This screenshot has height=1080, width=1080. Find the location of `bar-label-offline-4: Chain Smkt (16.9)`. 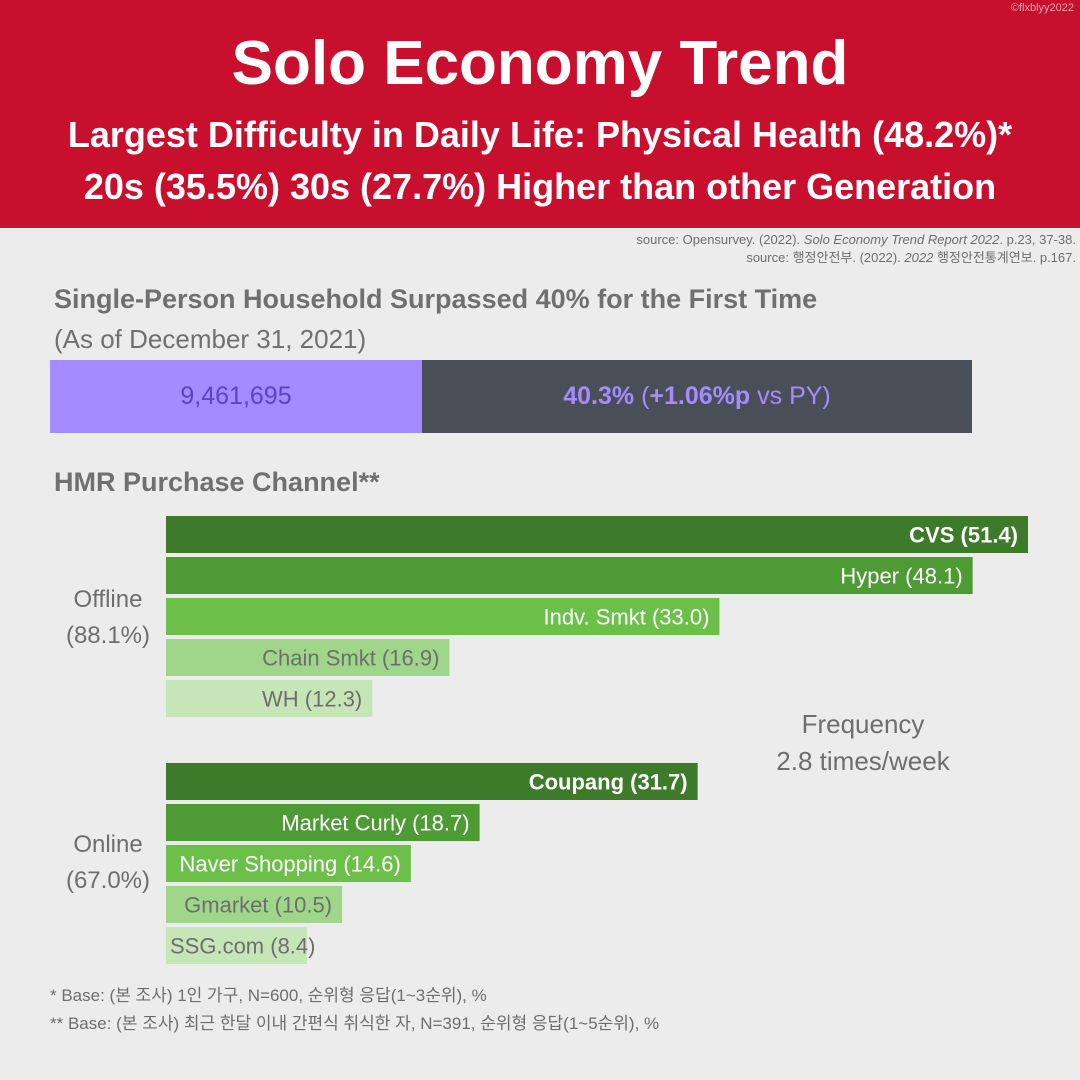

bar-label-offline-4: Chain Smkt (16.9) is located at coordinates (350, 658).